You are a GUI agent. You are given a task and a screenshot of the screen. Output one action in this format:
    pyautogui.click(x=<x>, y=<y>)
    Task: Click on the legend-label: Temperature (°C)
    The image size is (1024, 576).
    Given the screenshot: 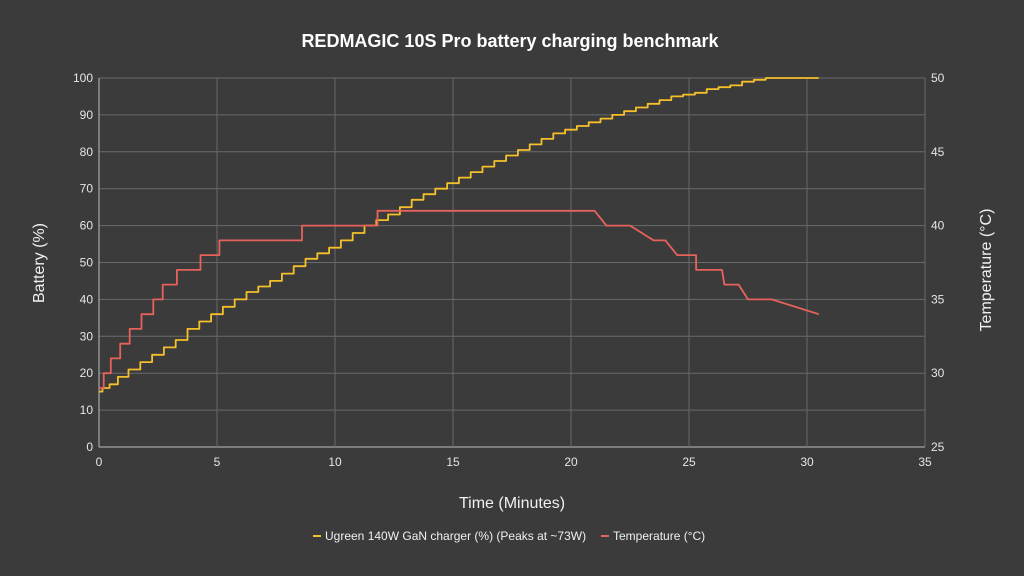 What is the action you would take?
    pyautogui.click(x=659, y=536)
    